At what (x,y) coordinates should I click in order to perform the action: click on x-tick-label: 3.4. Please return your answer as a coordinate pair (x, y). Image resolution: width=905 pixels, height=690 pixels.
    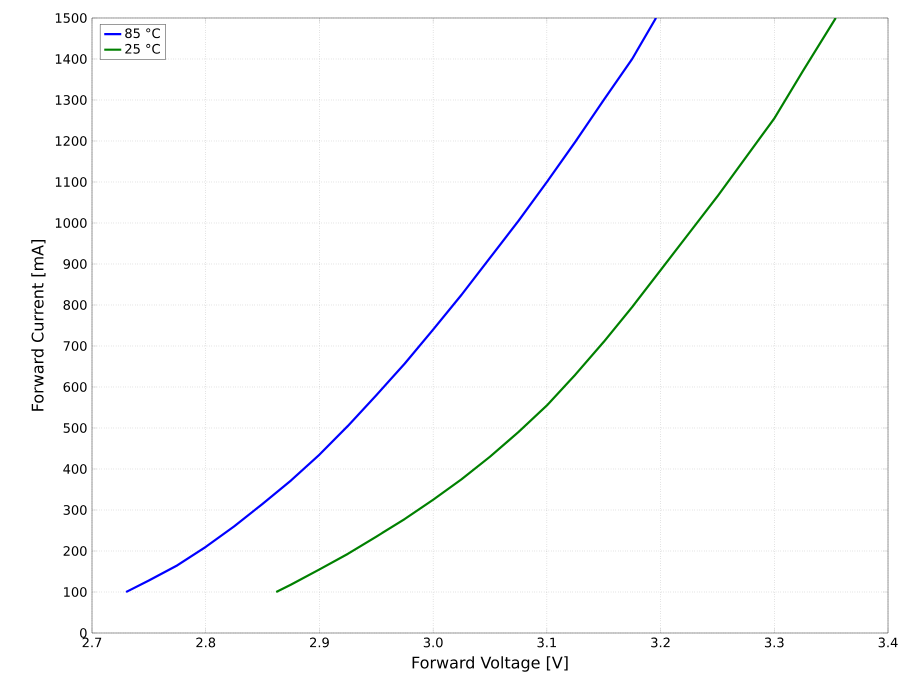
    Looking at the image, I should click on (888, 643).